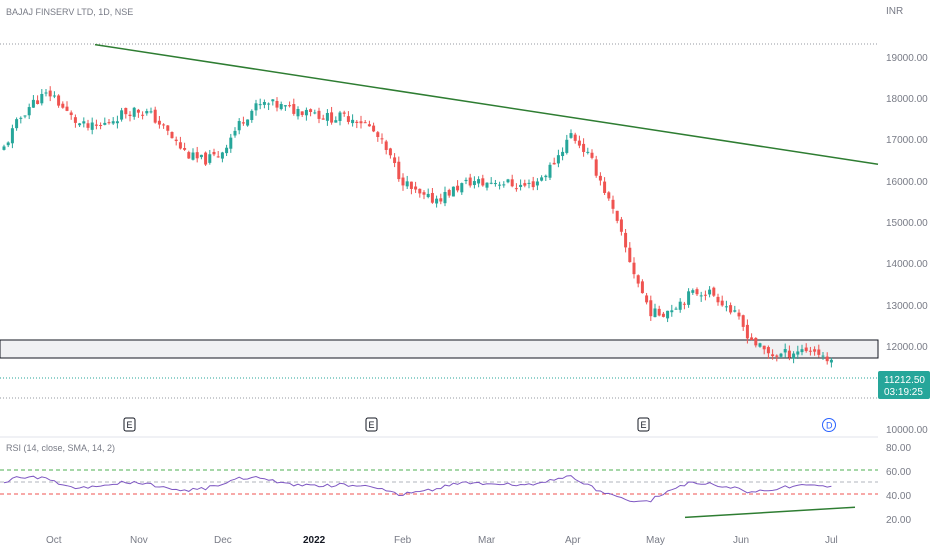 This screenshot has height=550, width=932. What do you see at coordinates (894, 11) in the screenshot?
I see `currency-label: INR` at bounding box center [894, 11].